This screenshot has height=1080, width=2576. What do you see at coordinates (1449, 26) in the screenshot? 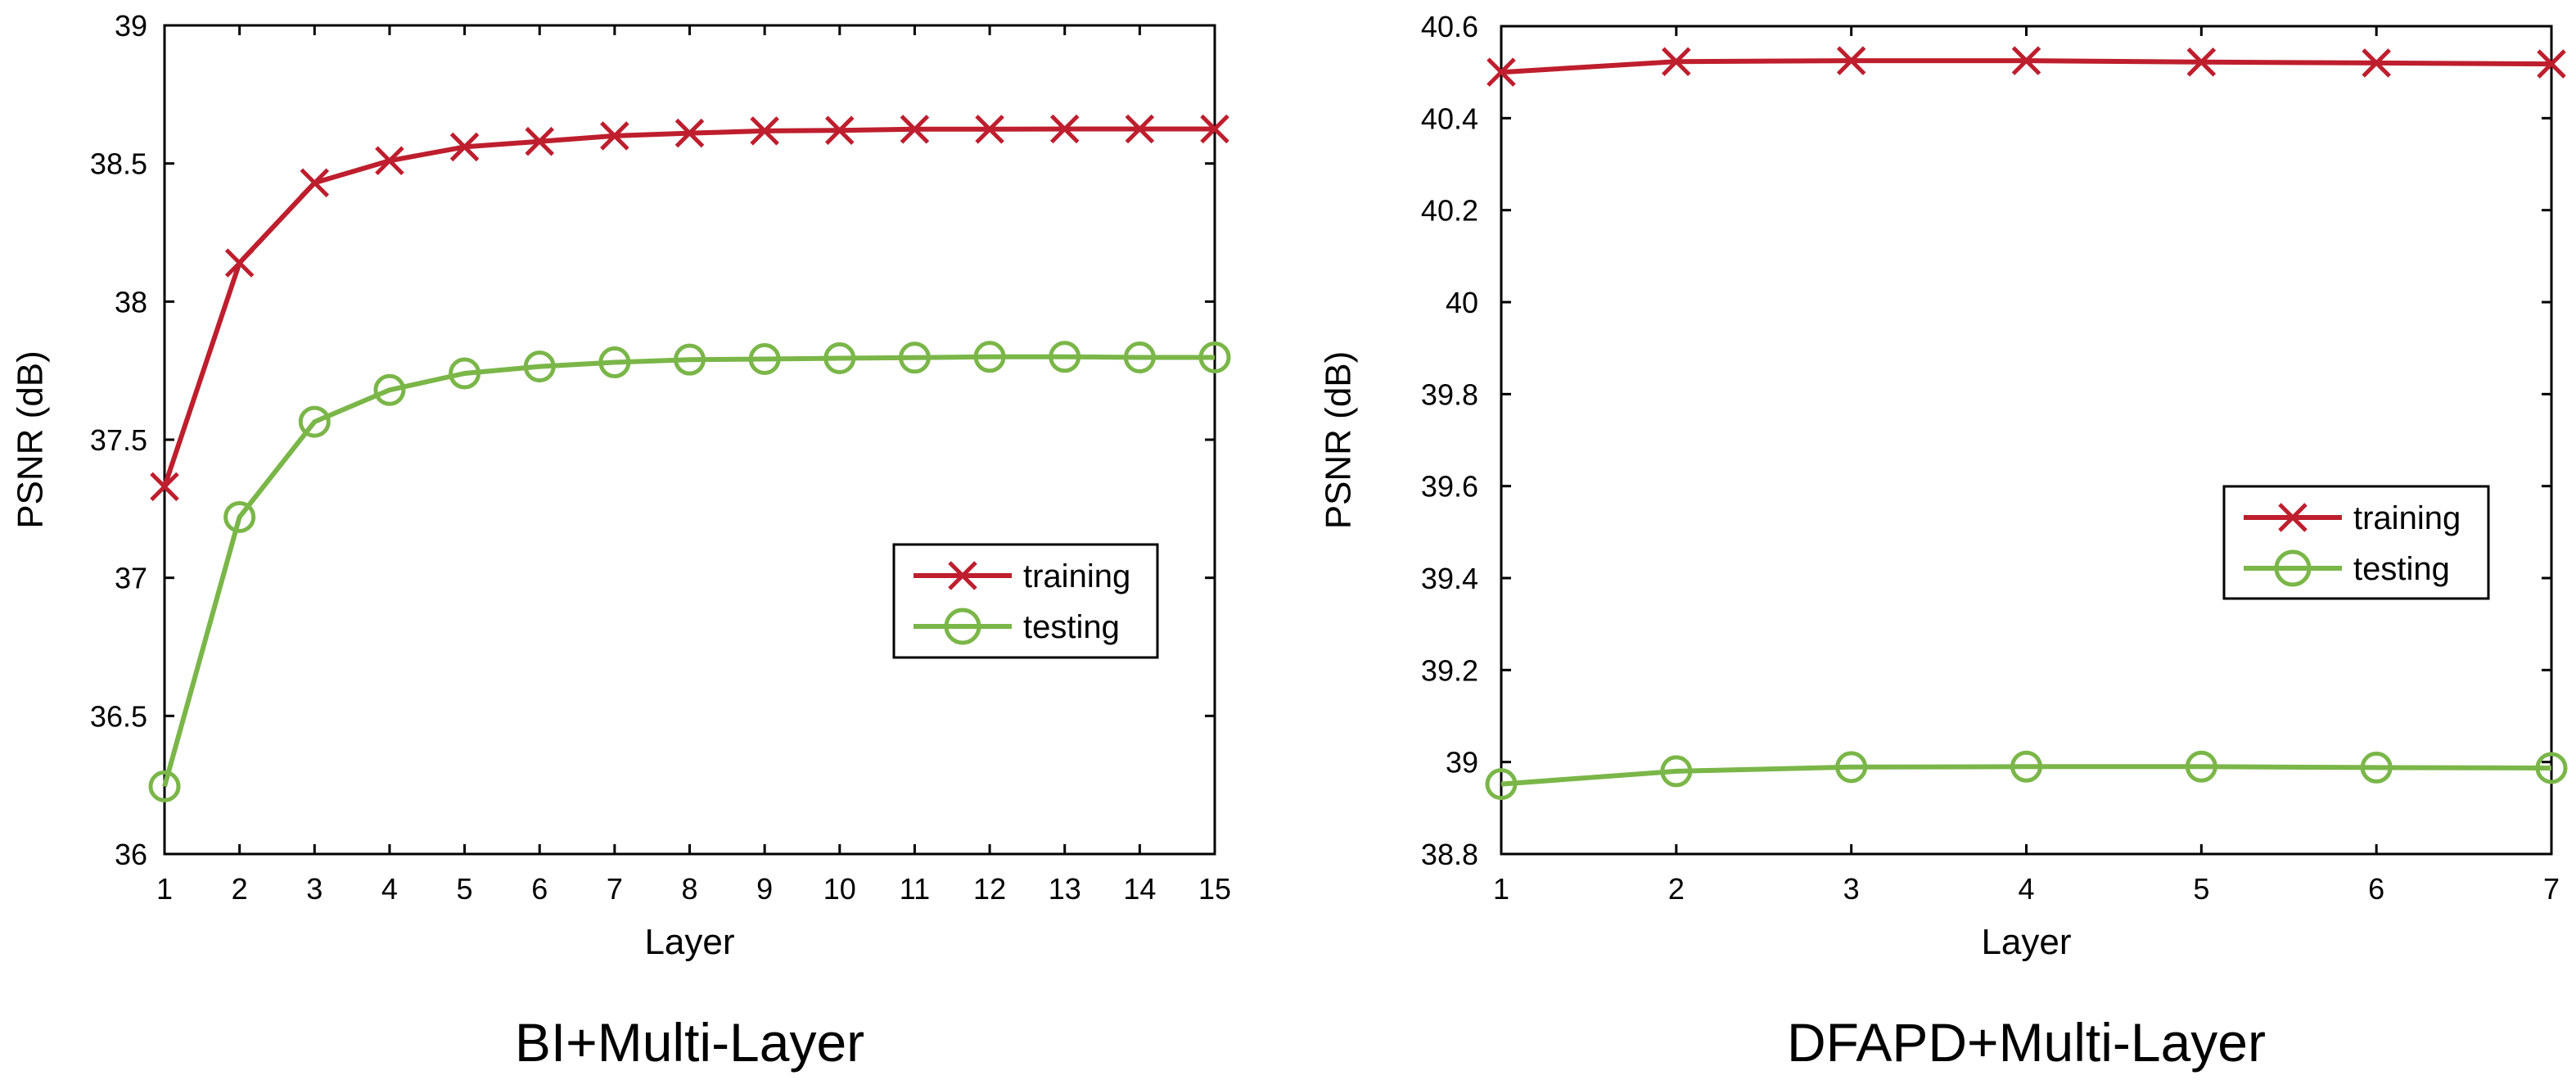
I see `y-tick-label: 40.6` at bounding box center [1449, 26].